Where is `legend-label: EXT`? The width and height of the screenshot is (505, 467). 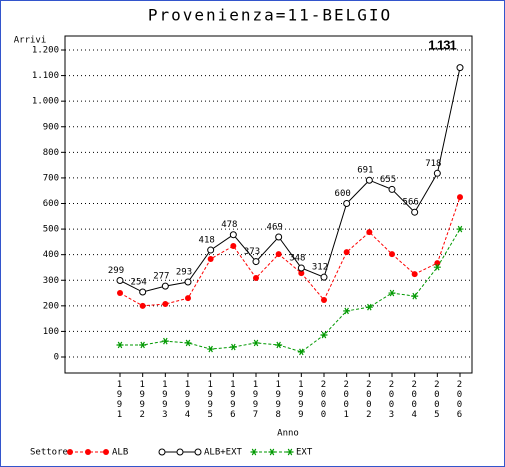
legend-label: EXT is located at coordinates (304, 453).